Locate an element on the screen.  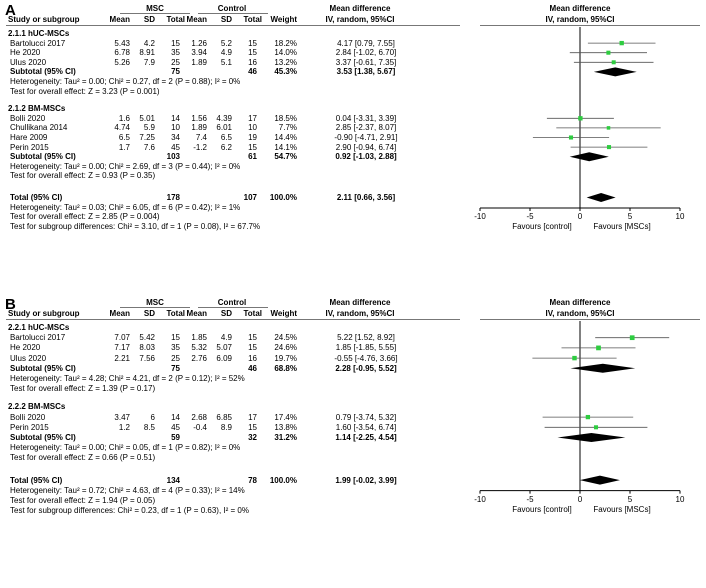
weight: 17.4% is located at coordinates (285, 417).